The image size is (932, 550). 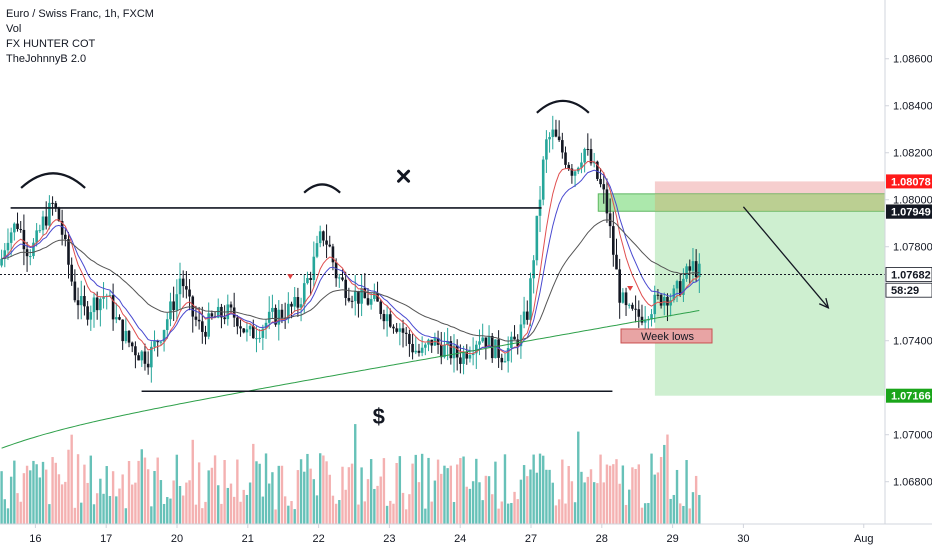 I want to click on x-tick-label: 16, so click(x=35, y=539).